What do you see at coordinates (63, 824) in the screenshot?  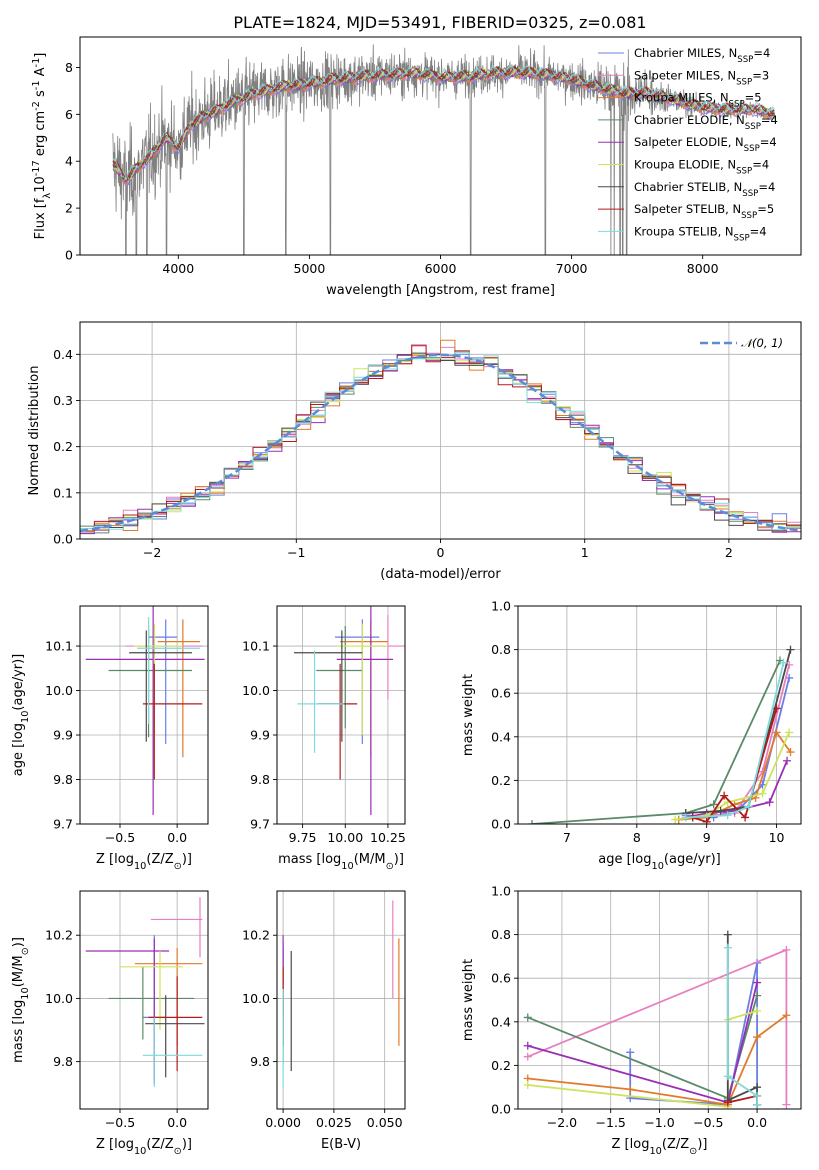 I see `y-tick-label: 9.7` at bounding box center [63, 824].